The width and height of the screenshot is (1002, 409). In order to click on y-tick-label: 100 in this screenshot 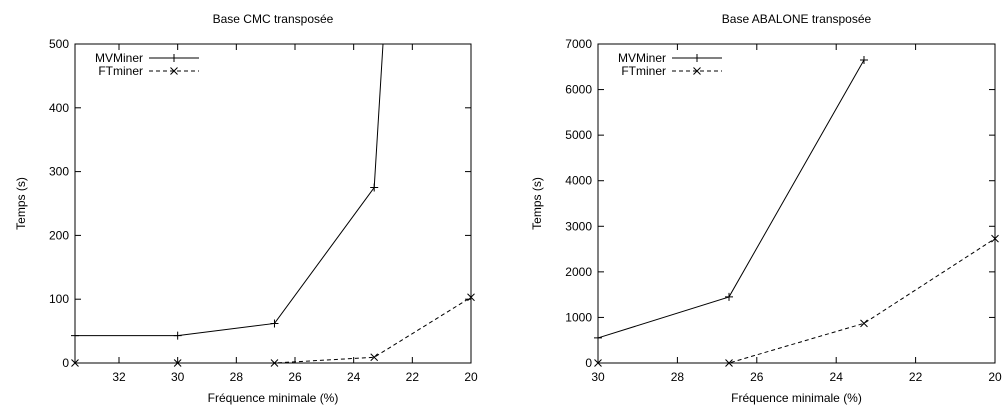, I will do `click(59, 299)`.